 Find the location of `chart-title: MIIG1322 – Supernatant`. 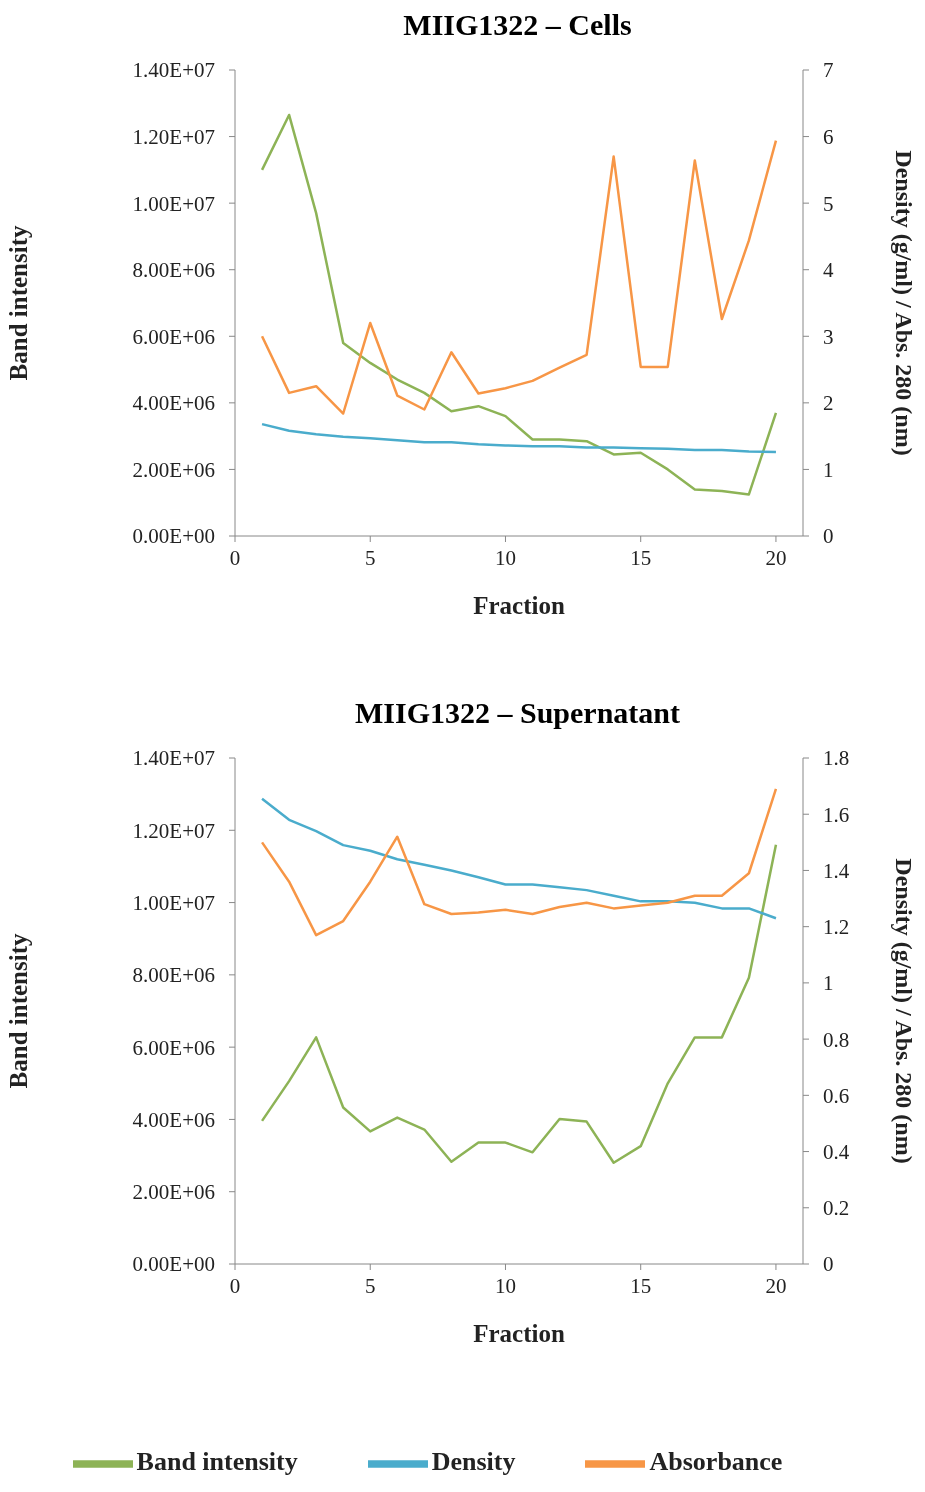

chart-title: MIIG1322 – Supernatant is located at coordinates (517, 713).